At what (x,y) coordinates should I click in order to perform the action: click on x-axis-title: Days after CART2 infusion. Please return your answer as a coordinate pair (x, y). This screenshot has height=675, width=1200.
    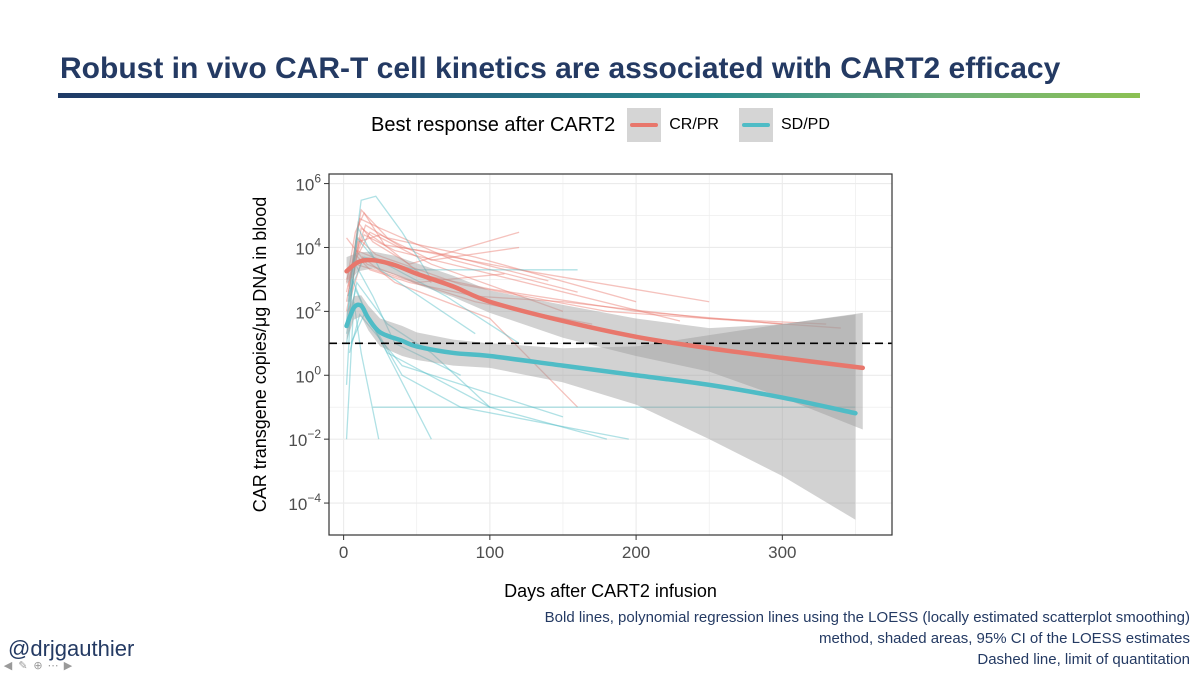
    Looking at the image, I should click on (610, 591).